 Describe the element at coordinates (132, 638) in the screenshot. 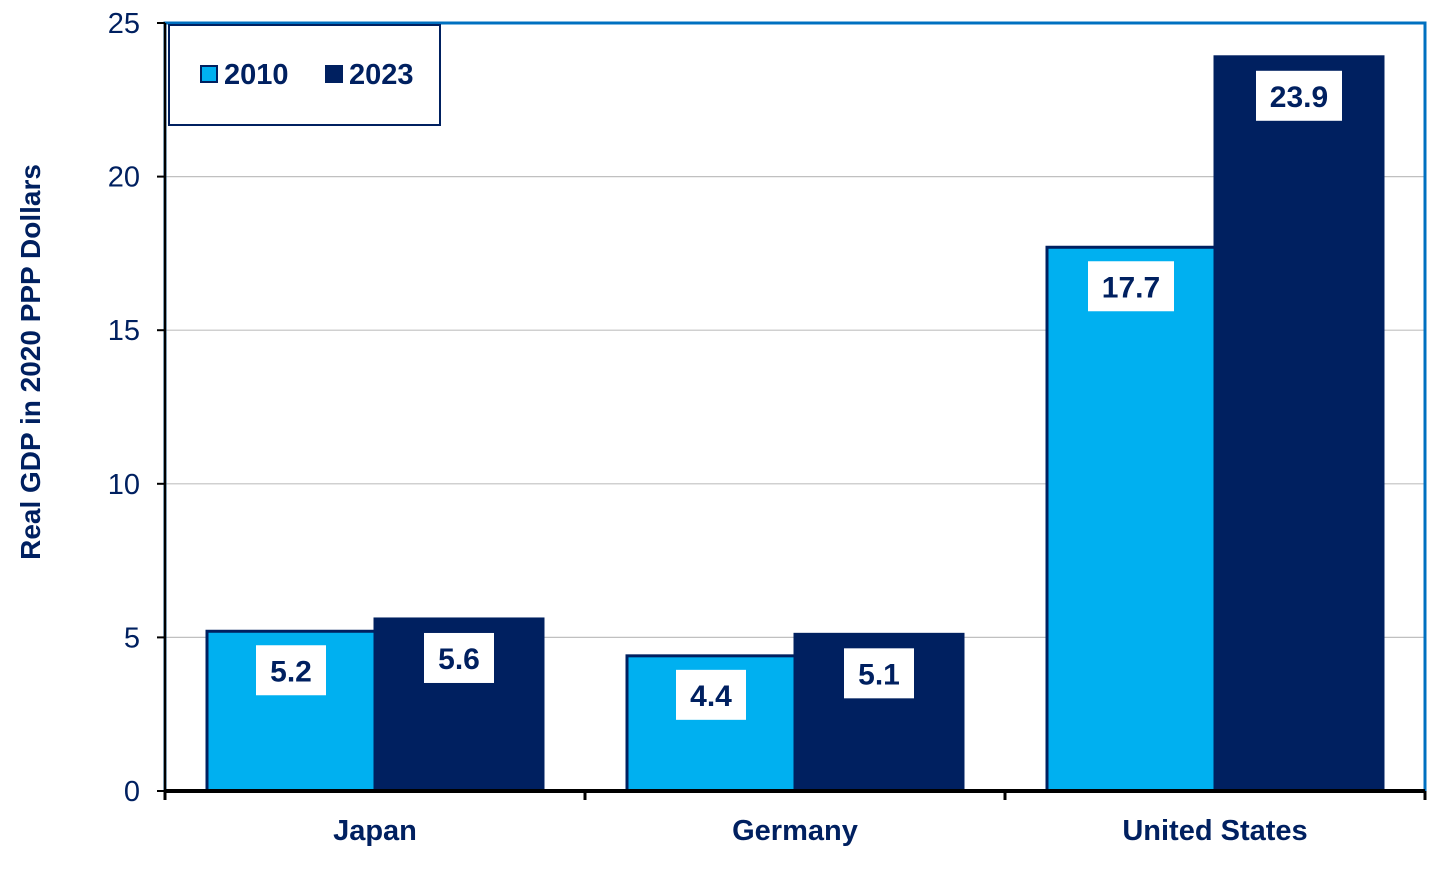

I see `y-tick-label: 5` at that location.